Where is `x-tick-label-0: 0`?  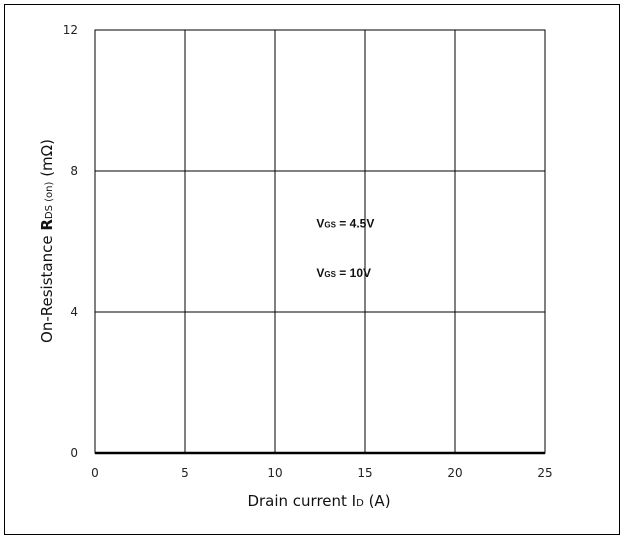
x-tick-label-0: 0 is located at coordinates (95, 473).